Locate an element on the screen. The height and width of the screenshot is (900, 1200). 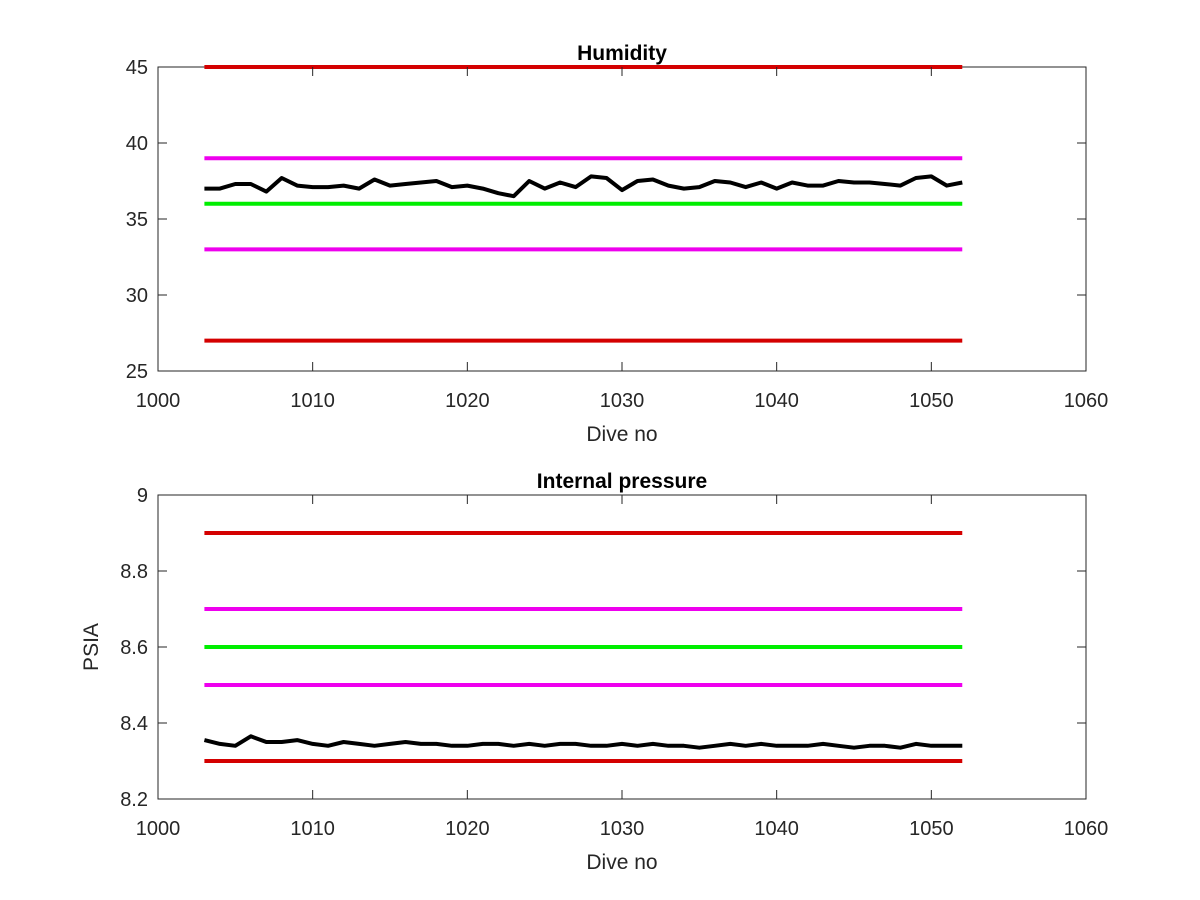
y-tick-label: 9 is located at coordinates (142, 496).